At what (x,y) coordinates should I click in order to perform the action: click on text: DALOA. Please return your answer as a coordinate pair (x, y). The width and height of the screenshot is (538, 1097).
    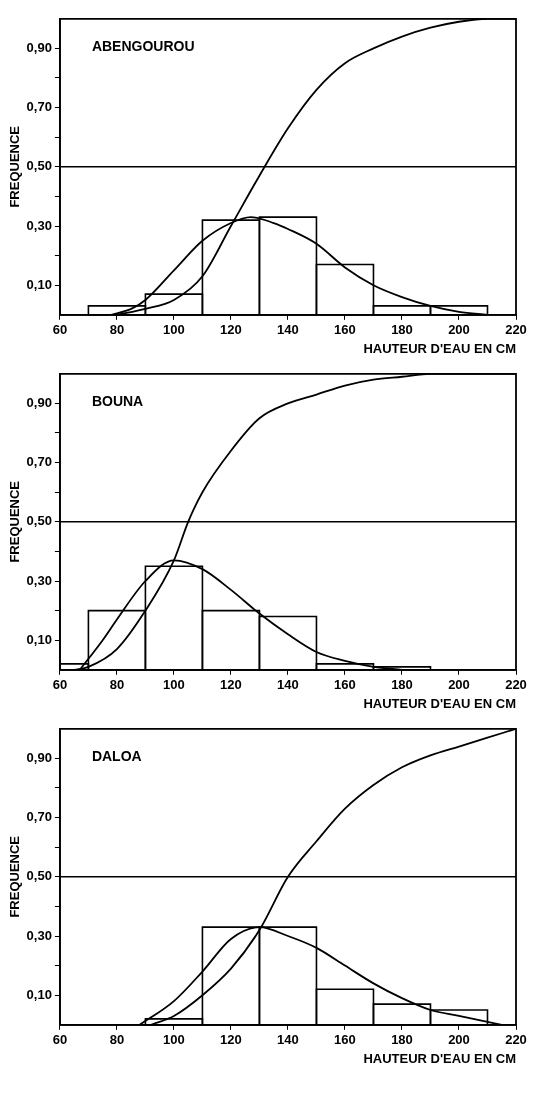
    Looking at the image, I should click on (116, 755).